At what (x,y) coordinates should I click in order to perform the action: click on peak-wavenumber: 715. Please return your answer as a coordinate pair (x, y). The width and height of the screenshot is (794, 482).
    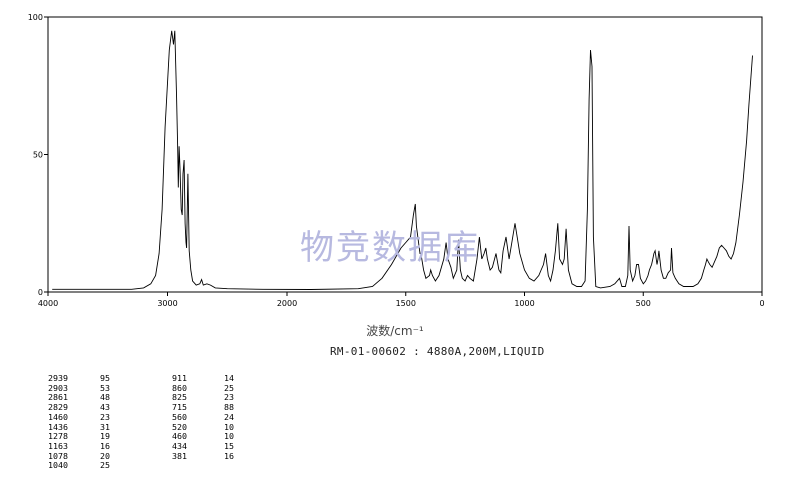
    Looking at the image, I should click on (179, 407).